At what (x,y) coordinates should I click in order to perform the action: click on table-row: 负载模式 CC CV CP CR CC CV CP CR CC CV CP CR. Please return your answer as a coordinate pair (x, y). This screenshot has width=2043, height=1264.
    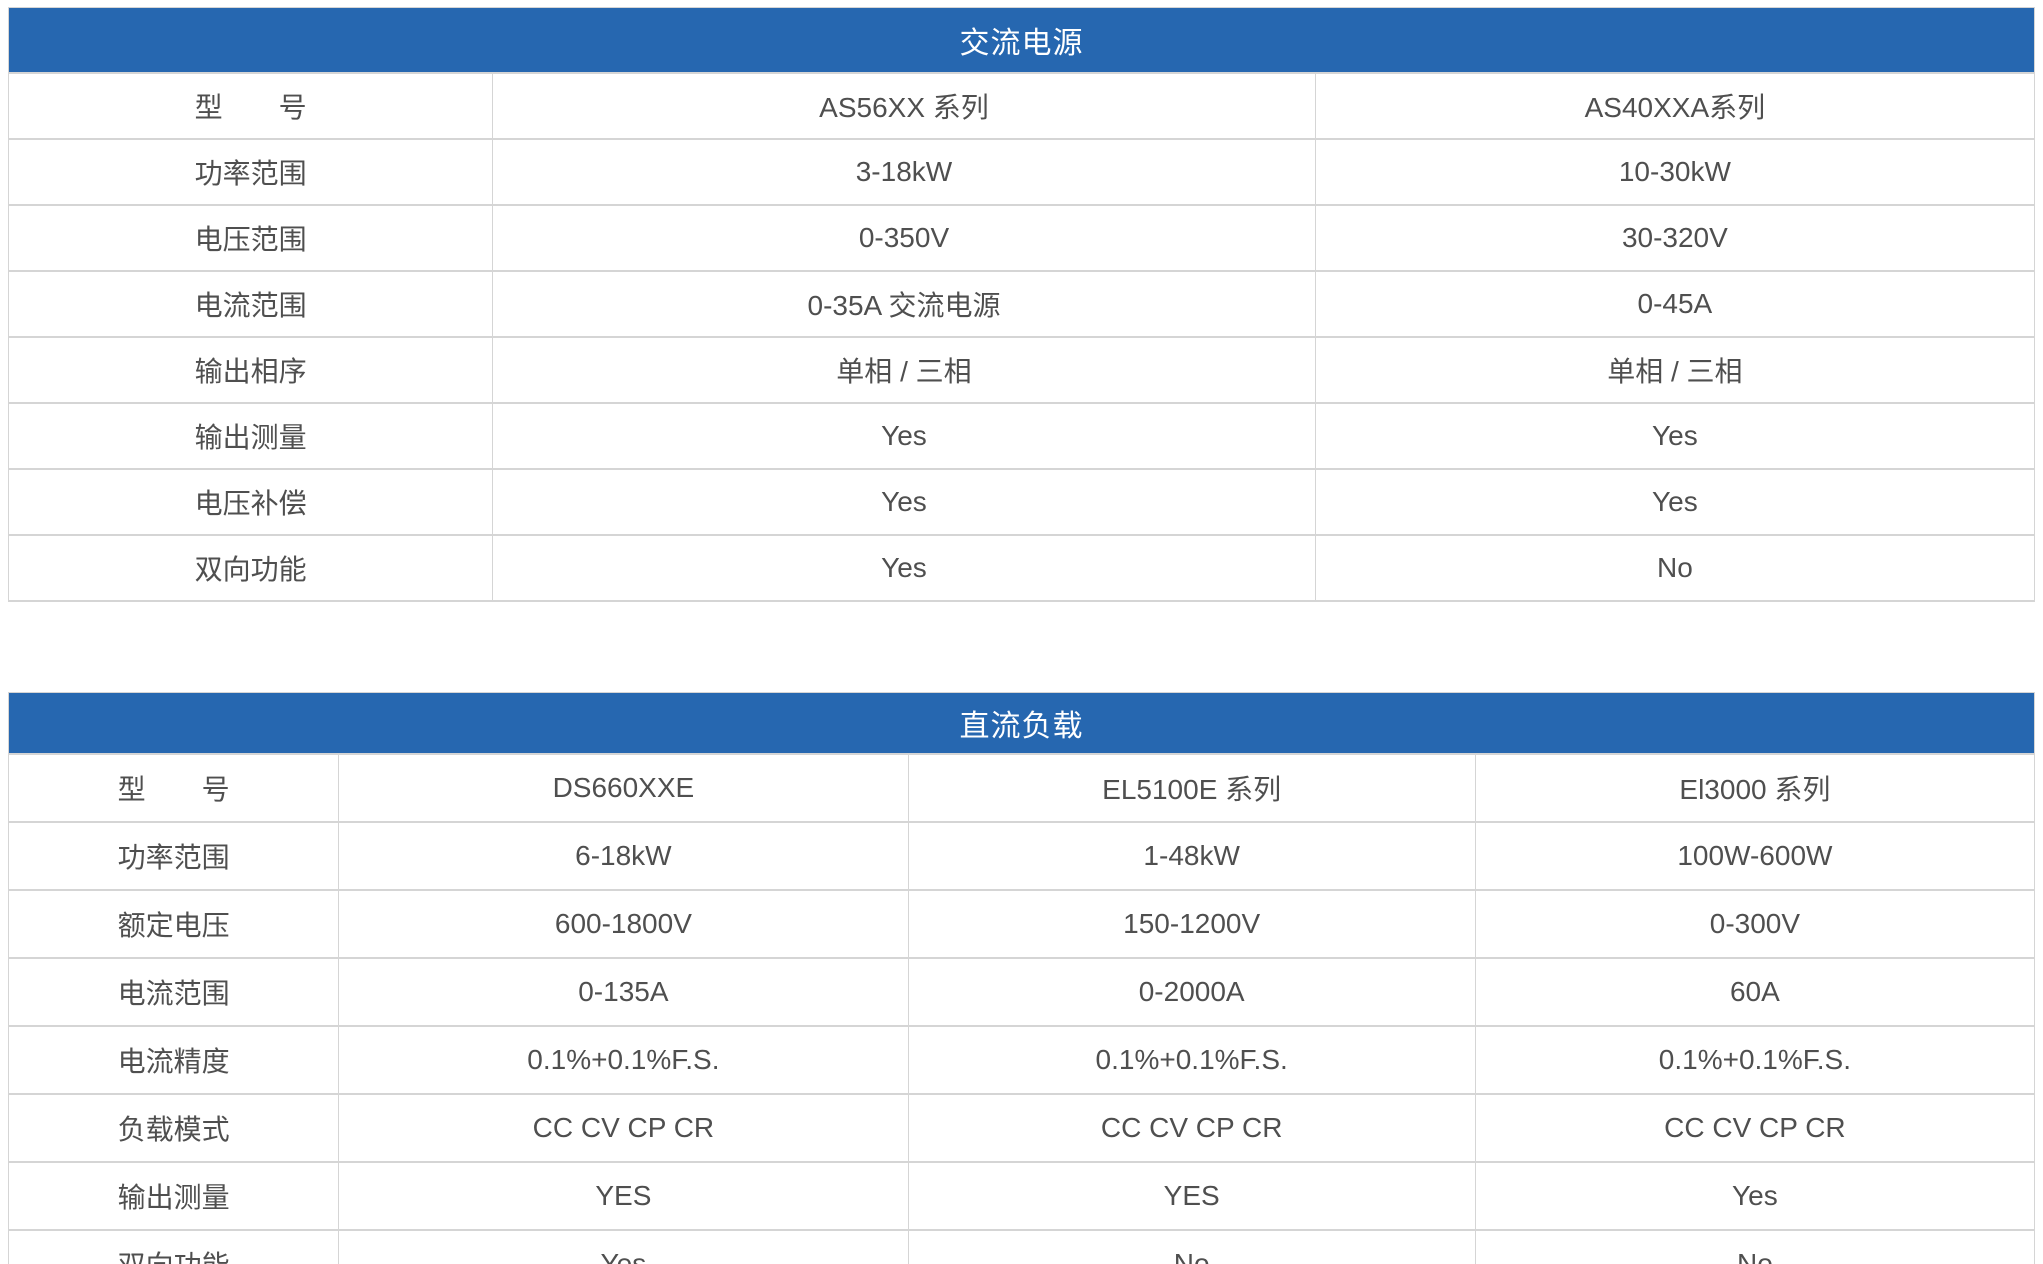
    Looking at the image, I should click on (1021, 1128).